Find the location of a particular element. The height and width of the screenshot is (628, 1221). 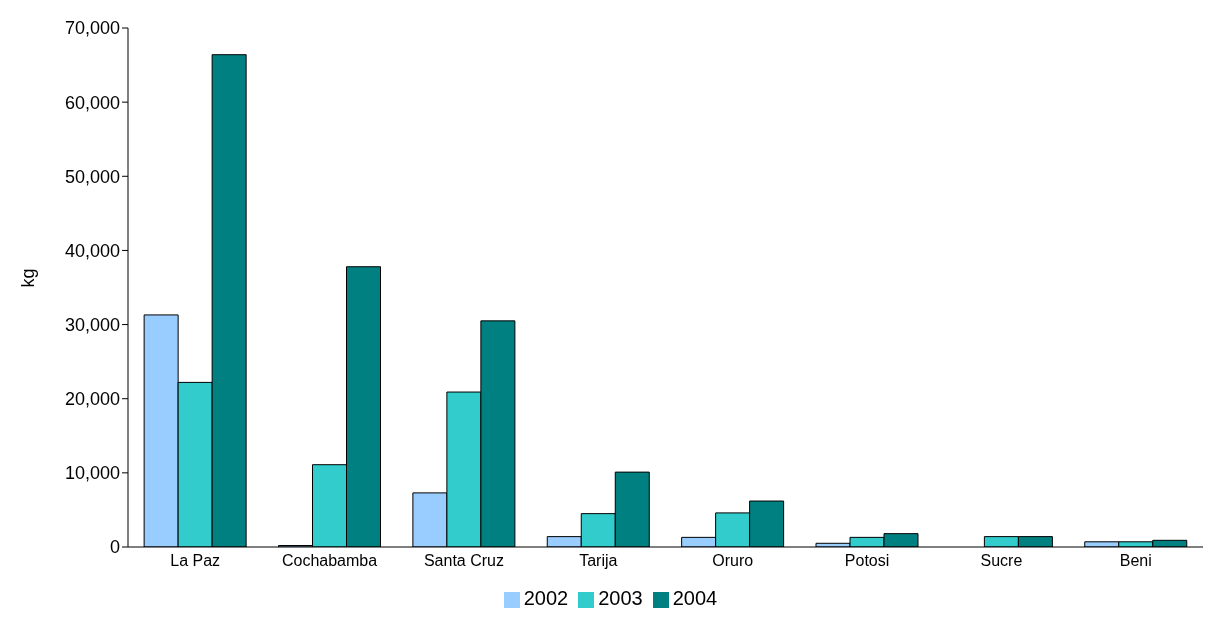

legend-label: 2002 is located at coordinates (546, 598).